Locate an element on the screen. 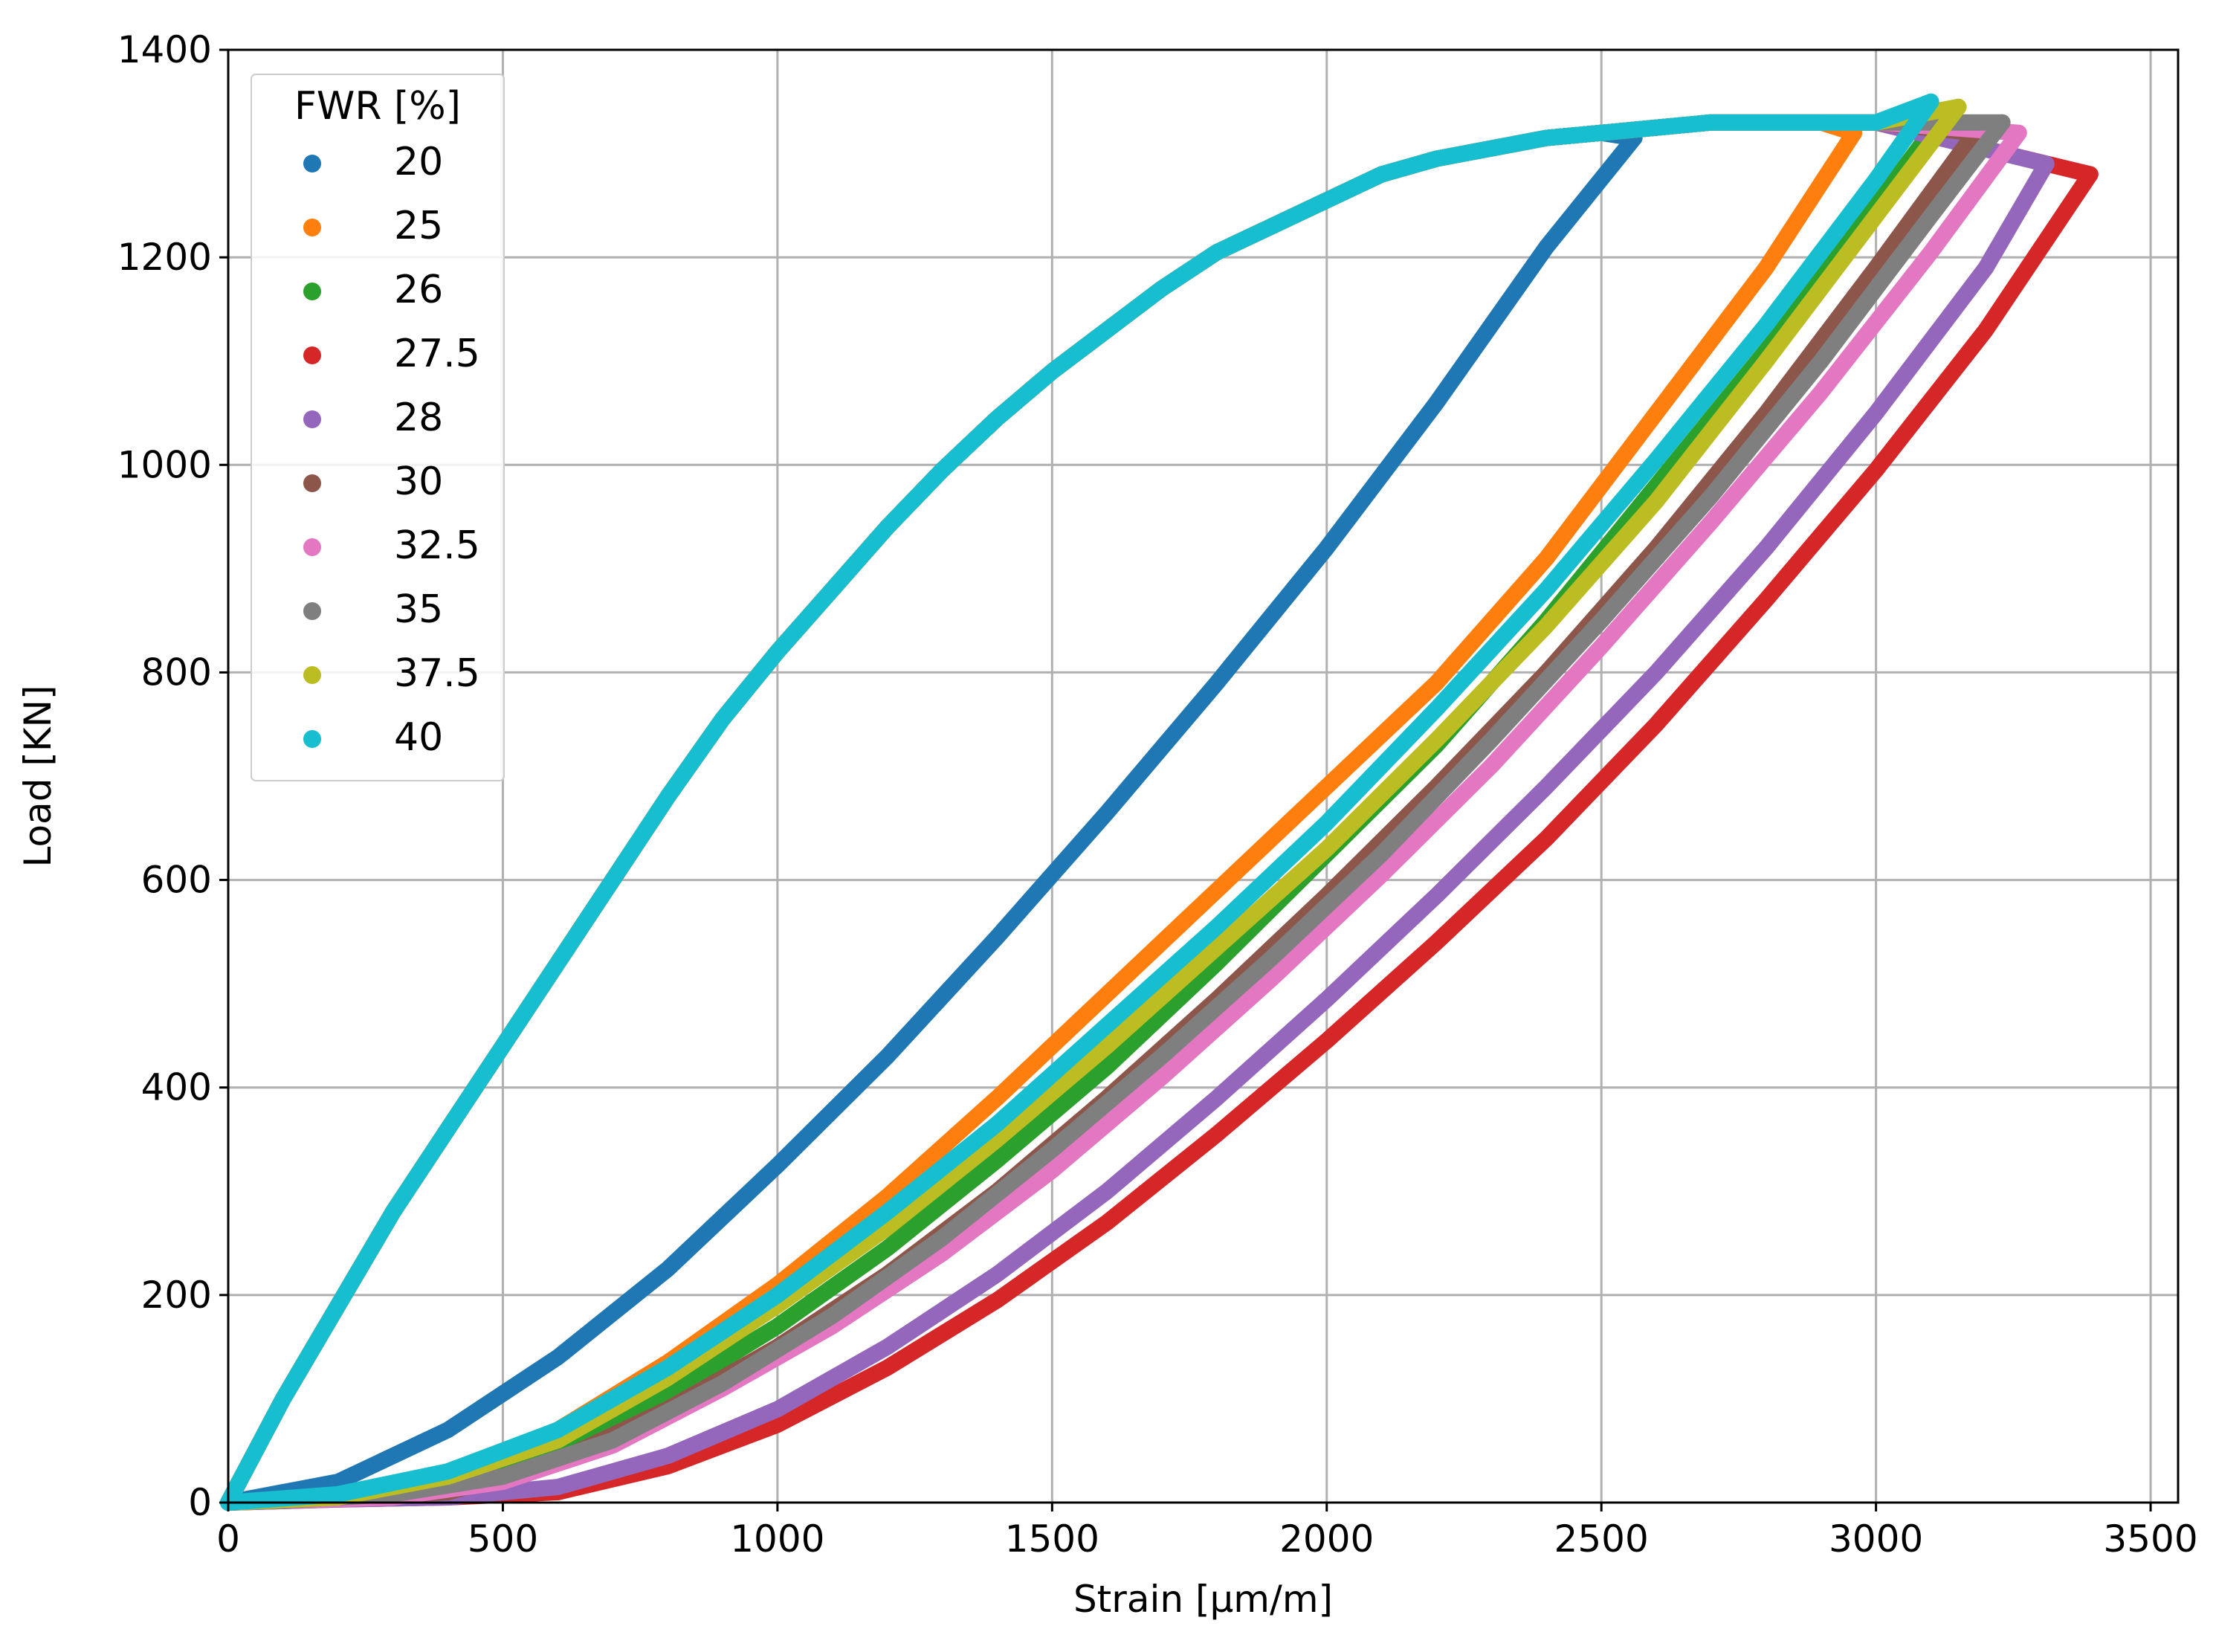  y-tick-label: 1400 is located at coordinates (164, 49).